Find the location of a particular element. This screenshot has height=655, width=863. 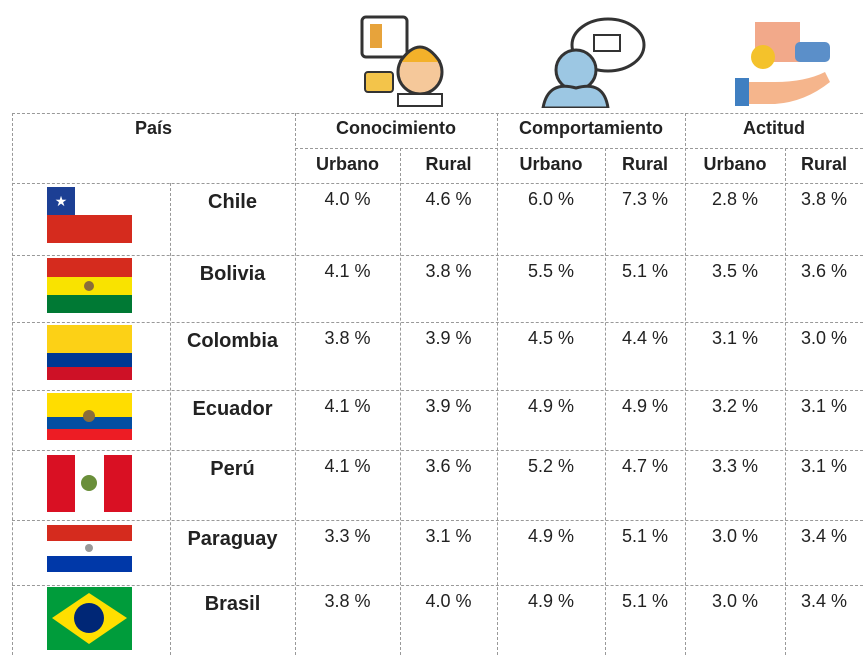

value-cell: 3.2 % is located at coordinates (735, 406).